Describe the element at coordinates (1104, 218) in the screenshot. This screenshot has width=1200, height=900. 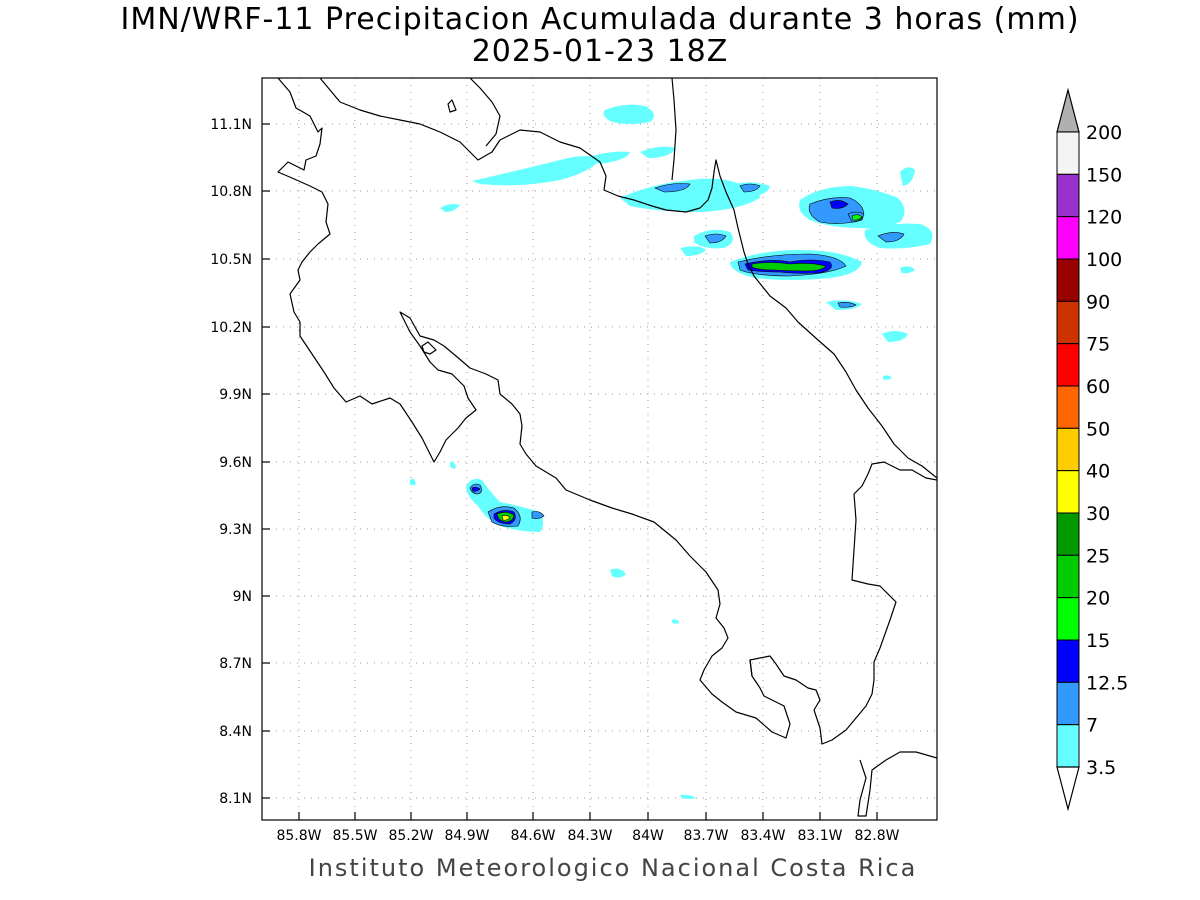
I see `colorbar-level-label: 120` at that location.